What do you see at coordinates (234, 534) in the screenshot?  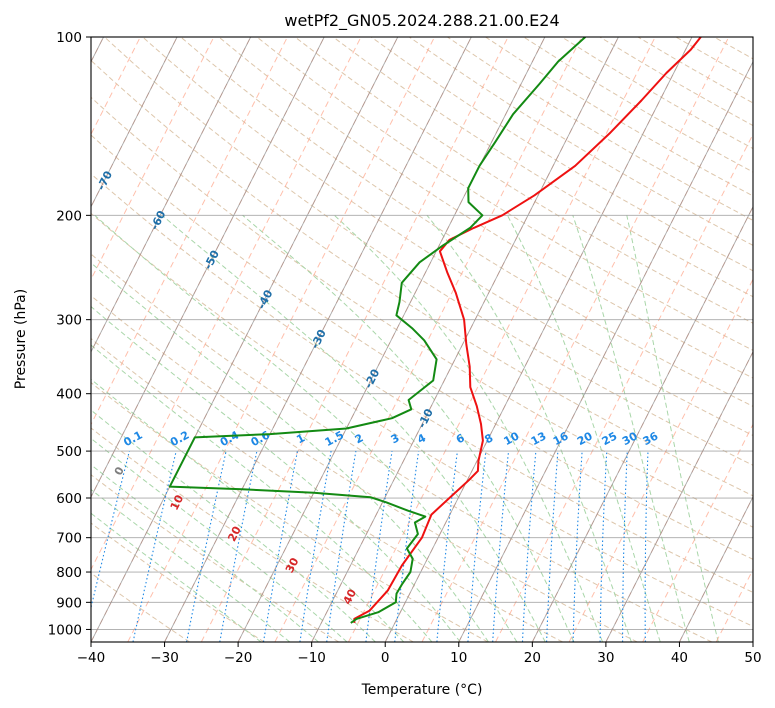 I see `warm-isotherm-label: 20` at bounding box center [234, 534].